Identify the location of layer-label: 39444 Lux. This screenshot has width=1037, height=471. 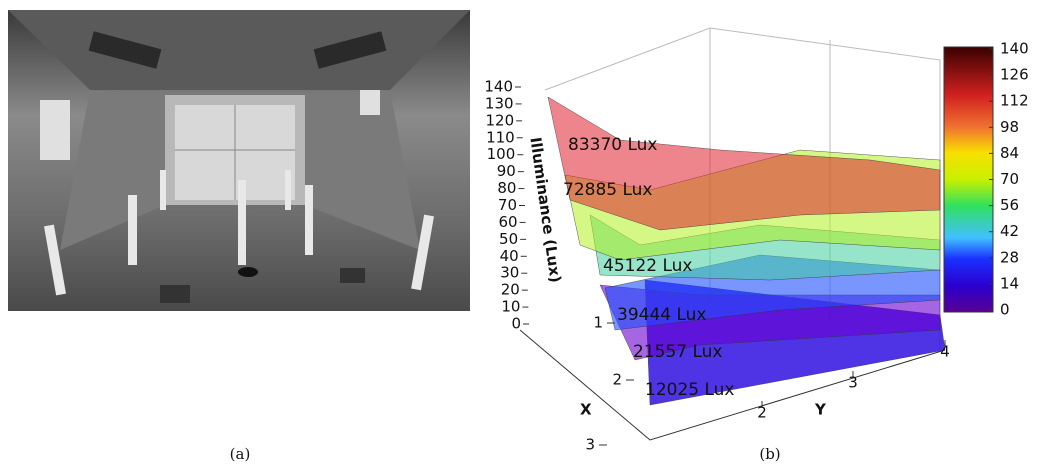
(662, 315).